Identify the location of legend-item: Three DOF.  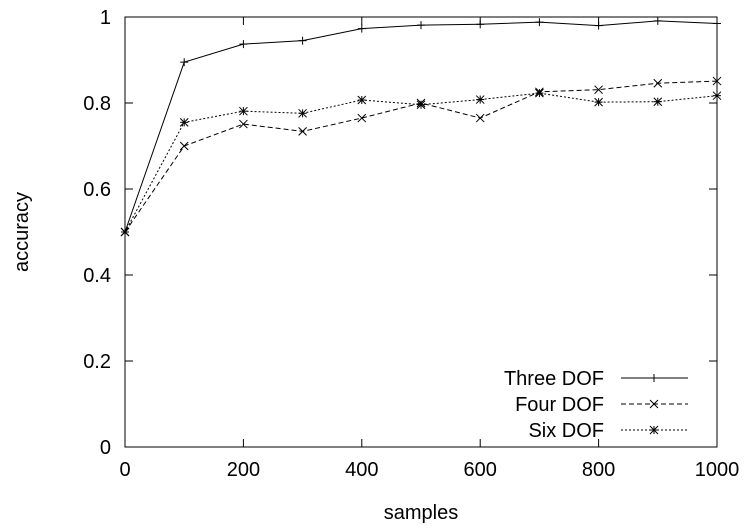
(596, 379).